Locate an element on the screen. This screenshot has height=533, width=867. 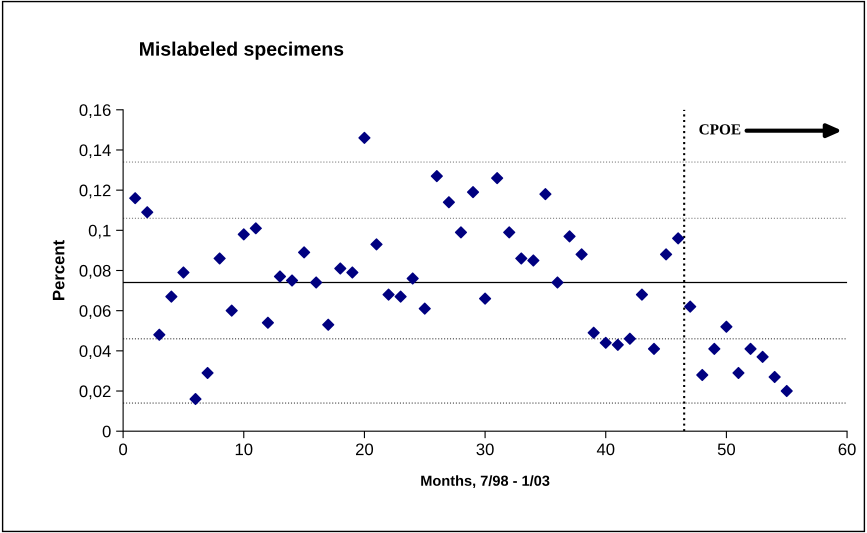
x-tick-label: 0 is located at coordinates (123, 449).